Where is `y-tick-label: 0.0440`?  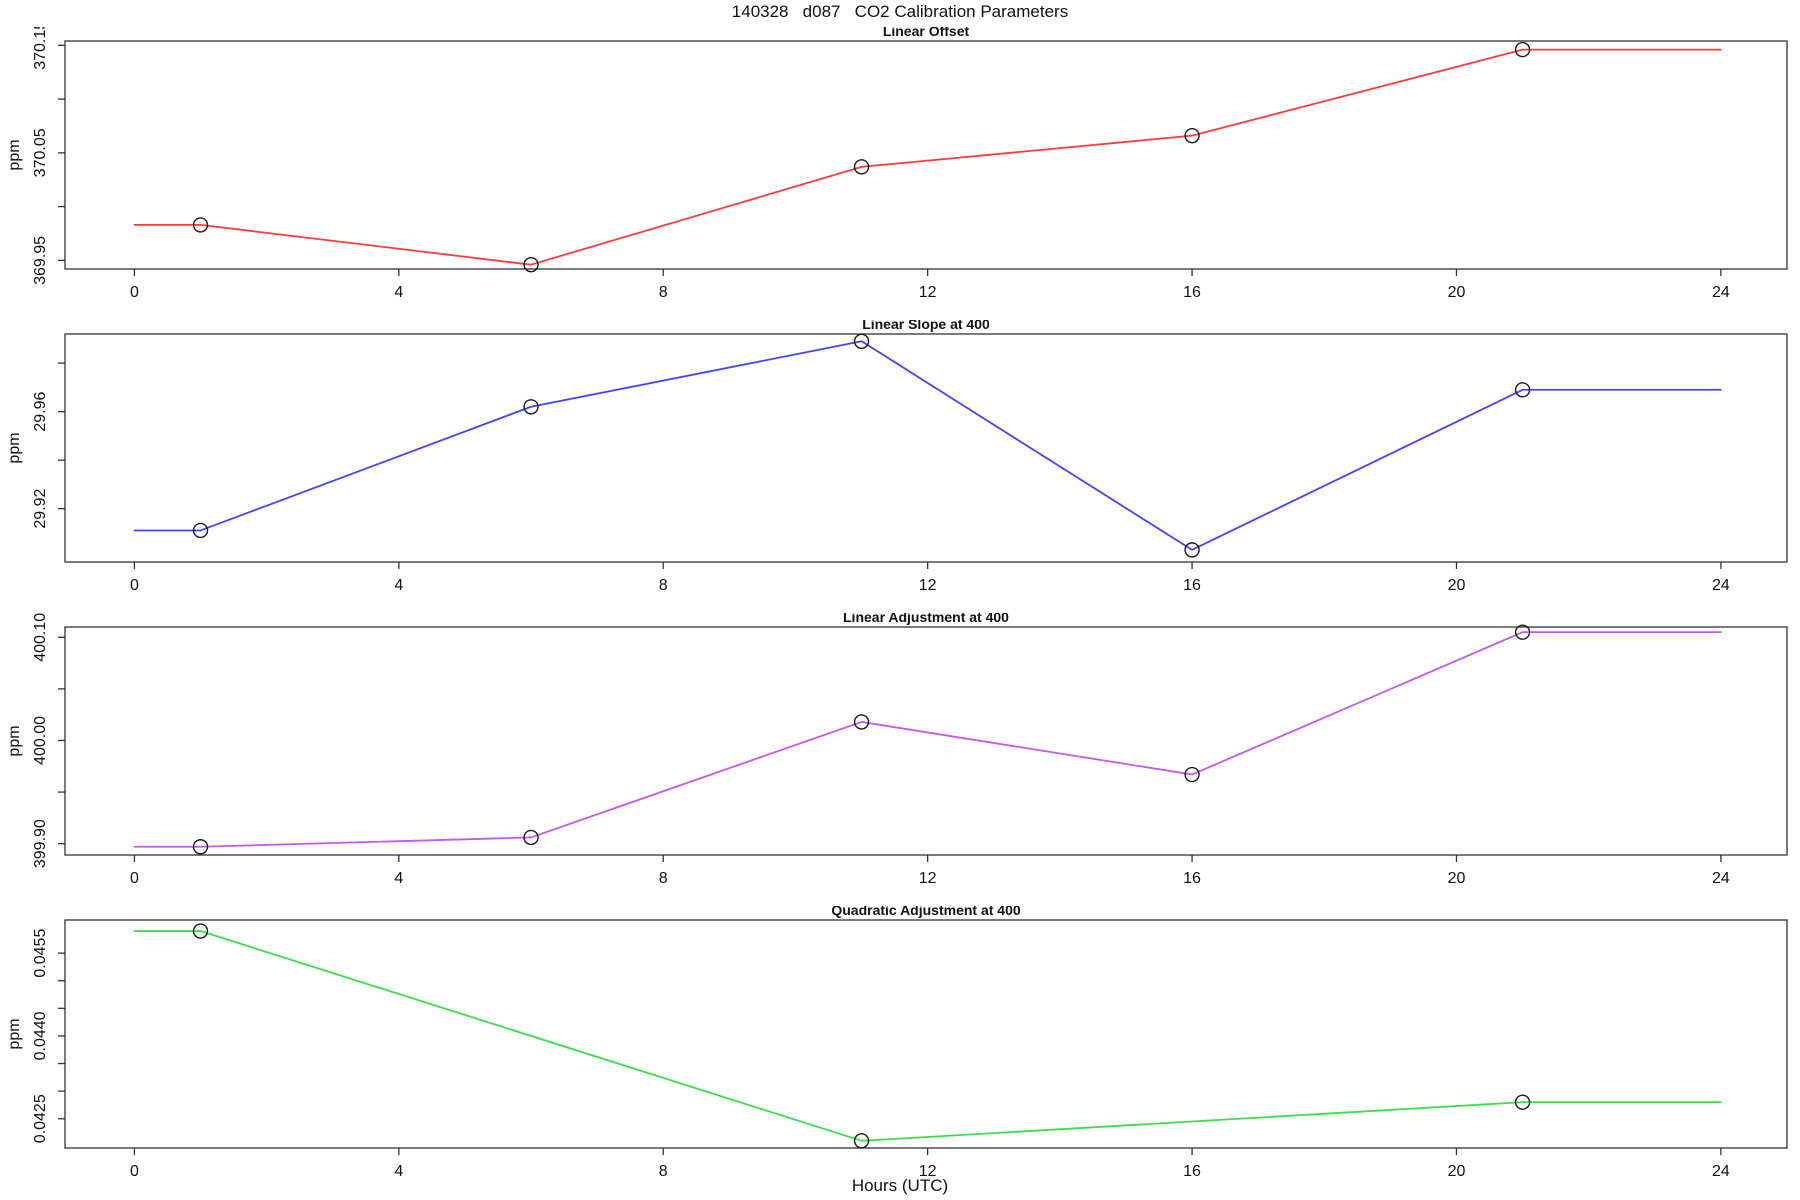 y-tick-label: 0.0440 is located at coordinates (40, 1035).